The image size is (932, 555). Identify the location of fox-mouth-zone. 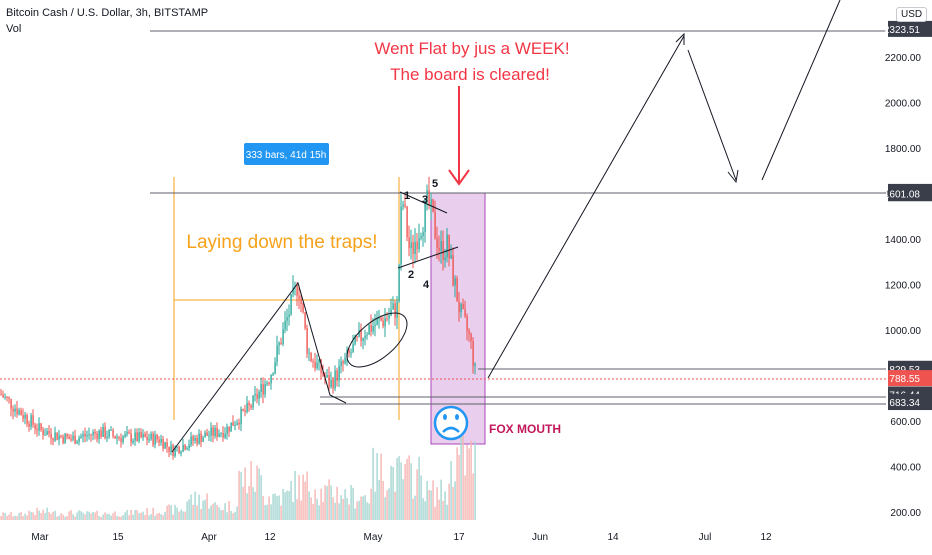
(458, 318).